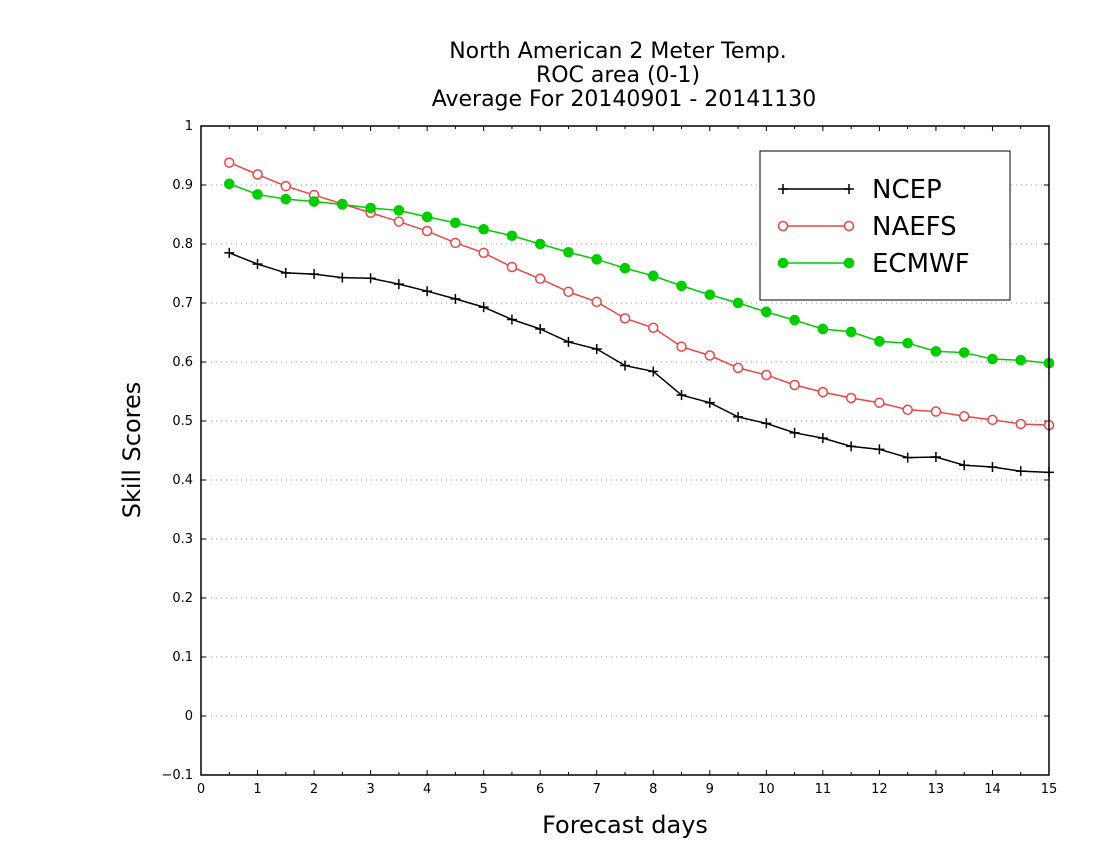  What do you see at coordinates (177, 775) in the screenshot?
I see `y-tick-label: −0.1` at bounding box center [177, 775].